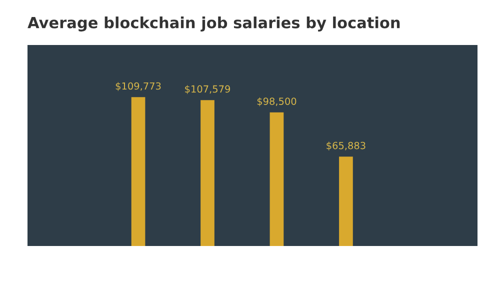  What do you see at coordinates (214, 24) in the screenshot?
I see `chart-title: Average blockchain job salaries by location` at bounding box center [214, 24].